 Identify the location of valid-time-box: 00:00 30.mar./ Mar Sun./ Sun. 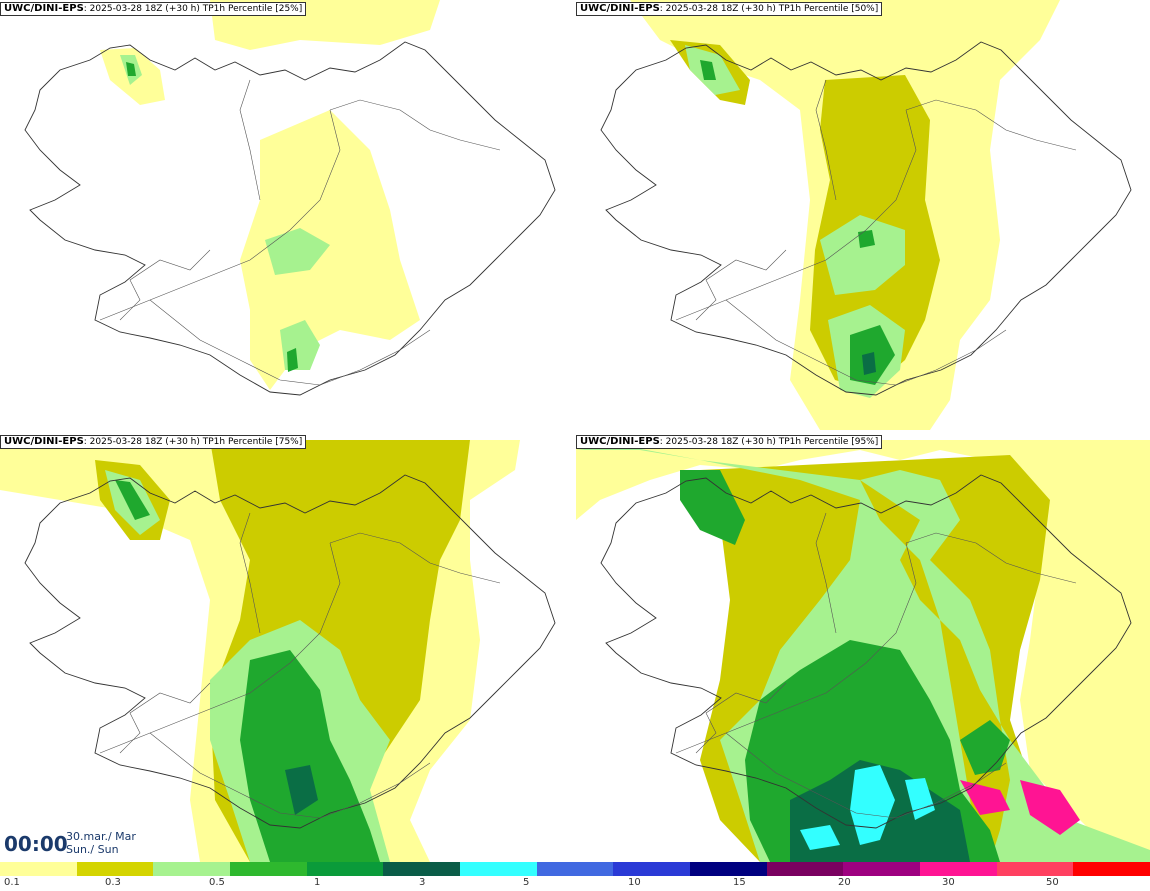
(70, 844).